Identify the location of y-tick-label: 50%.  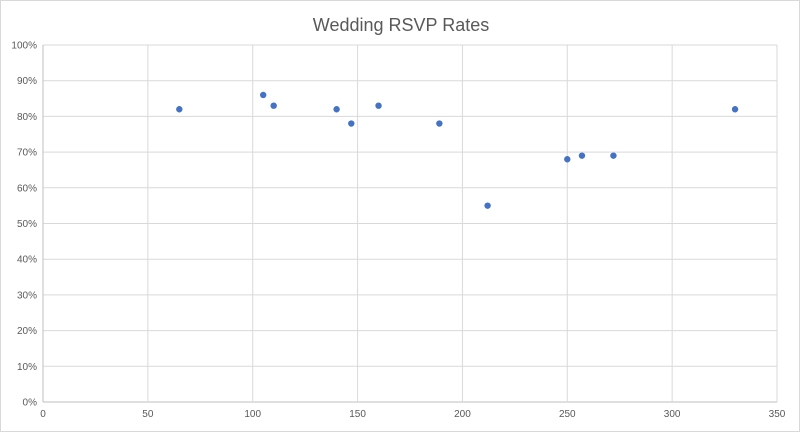
(27, 224).